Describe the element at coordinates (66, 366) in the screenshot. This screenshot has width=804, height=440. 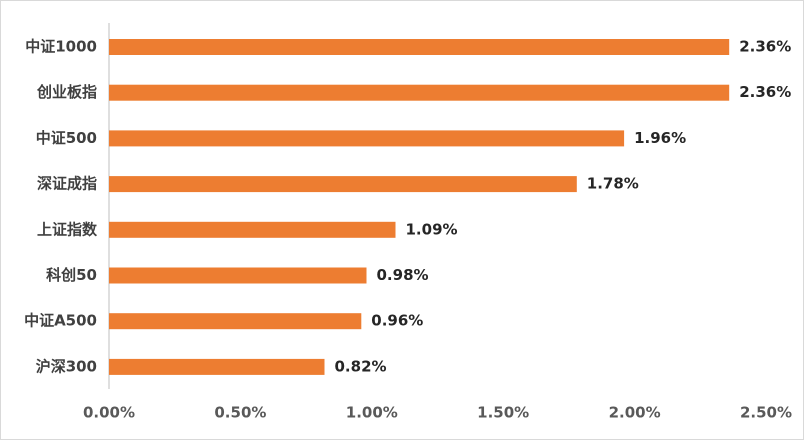
I see `category-label: 沪深300` at that location.